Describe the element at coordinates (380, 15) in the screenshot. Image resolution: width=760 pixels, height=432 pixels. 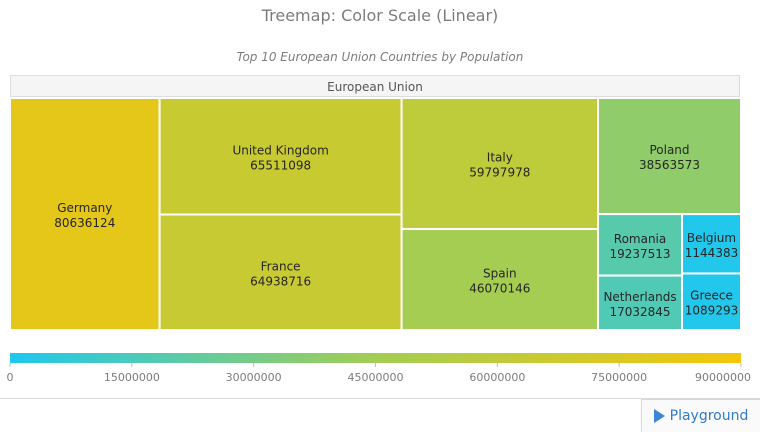
I see `chart-title: Treemap: Color Scale (Linear)` at that location.